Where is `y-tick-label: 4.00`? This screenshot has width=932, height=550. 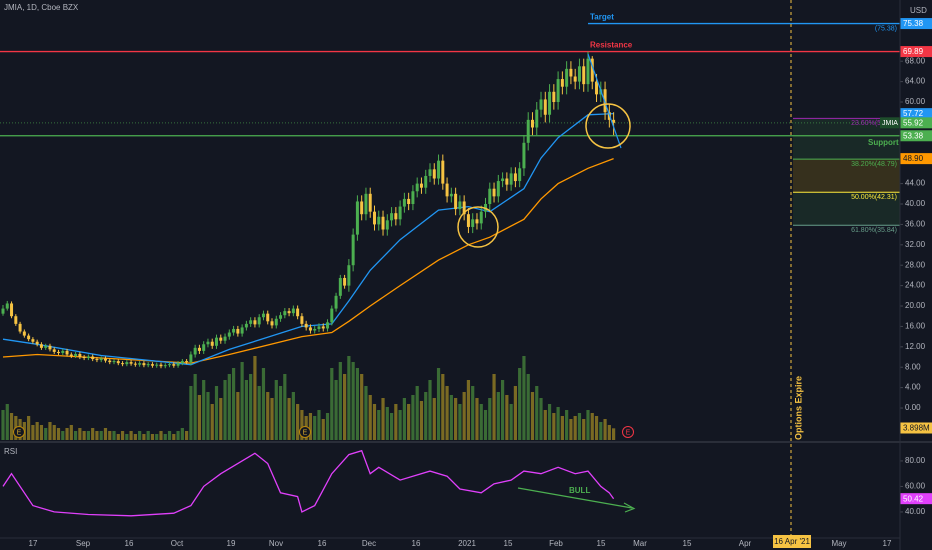
y-tick-label: 4.00 is located at coordinates (913, 387).